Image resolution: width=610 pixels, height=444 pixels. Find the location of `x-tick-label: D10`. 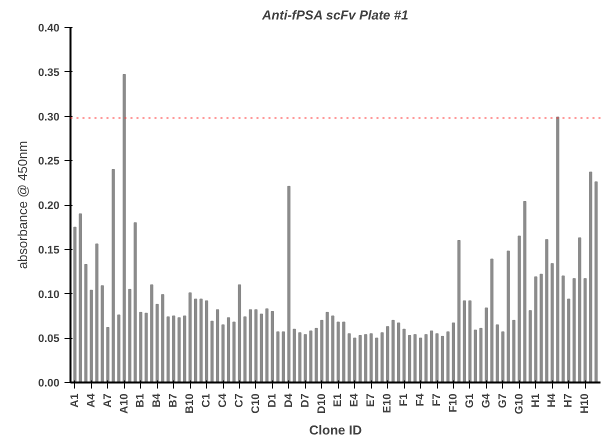

x-tick-label: D10 is located at coordinates (322, 403).